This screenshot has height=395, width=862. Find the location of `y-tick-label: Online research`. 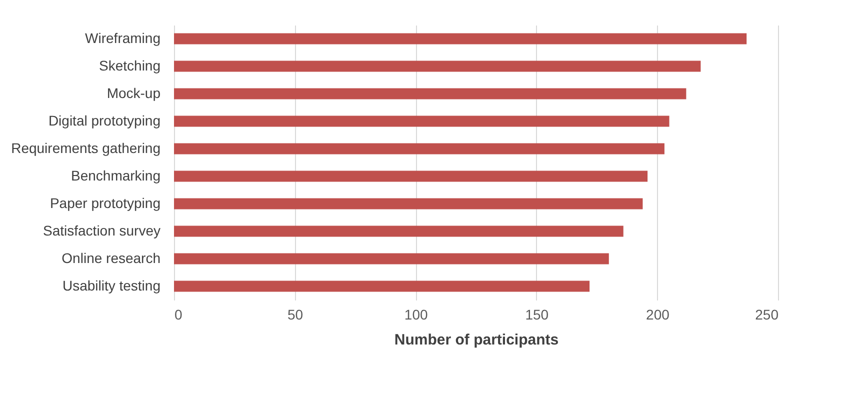

y-tick-label: Online research is located at coordinates (111, 258).